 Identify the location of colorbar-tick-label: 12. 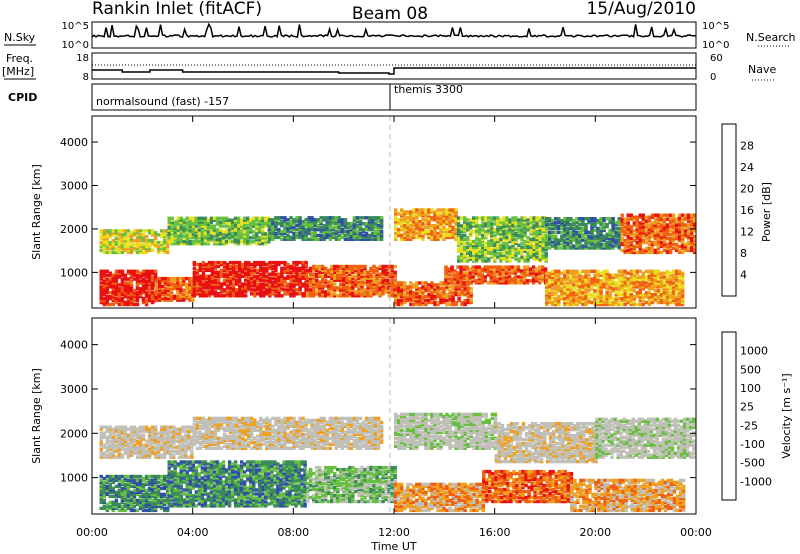
(747, 232).